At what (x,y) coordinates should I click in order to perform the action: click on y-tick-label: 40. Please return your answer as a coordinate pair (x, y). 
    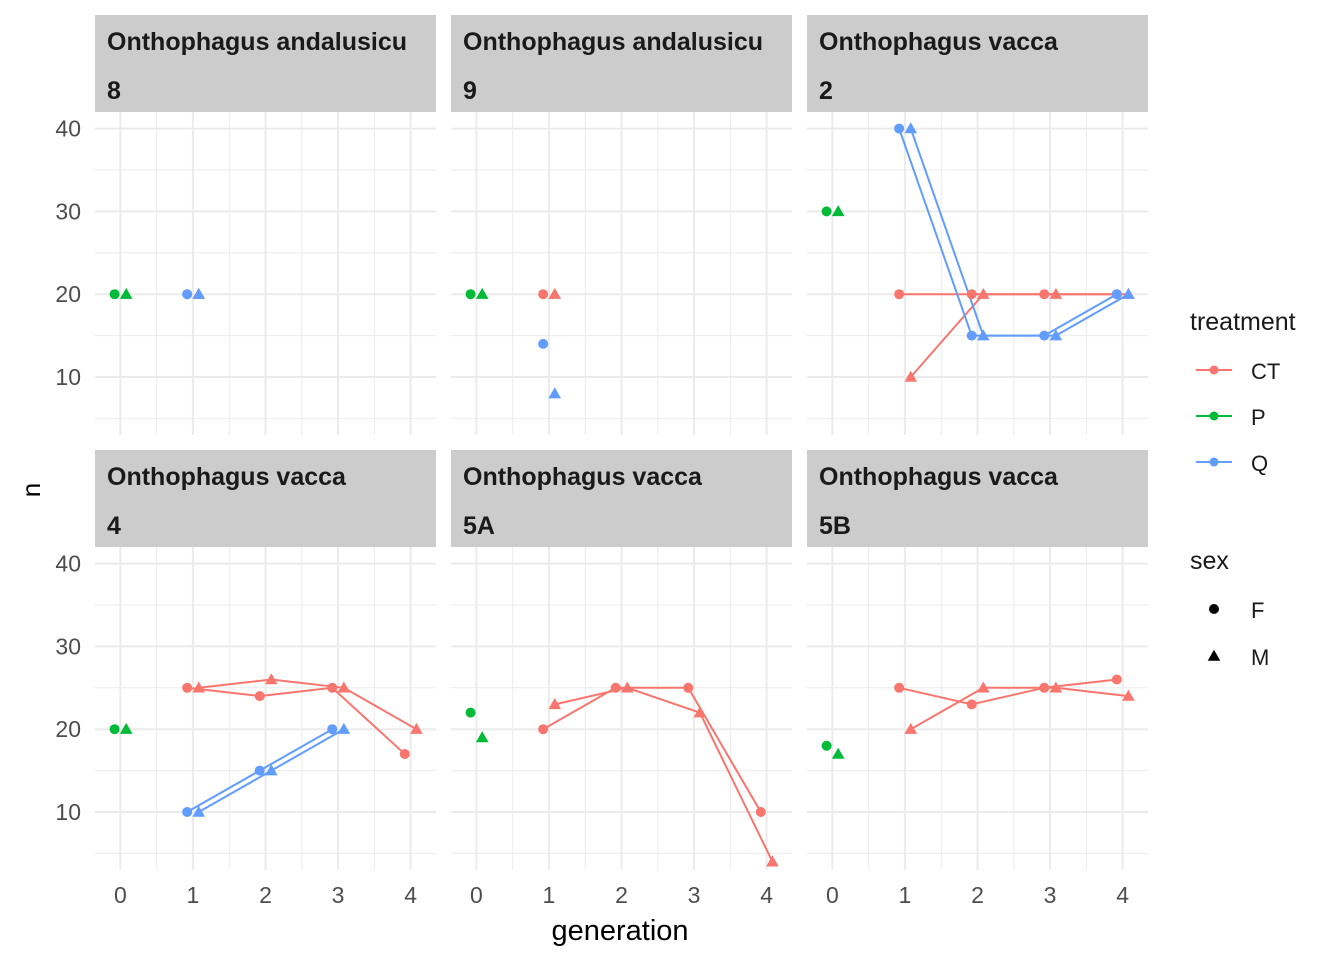
    Looking at the image, I should click on (68, 129).